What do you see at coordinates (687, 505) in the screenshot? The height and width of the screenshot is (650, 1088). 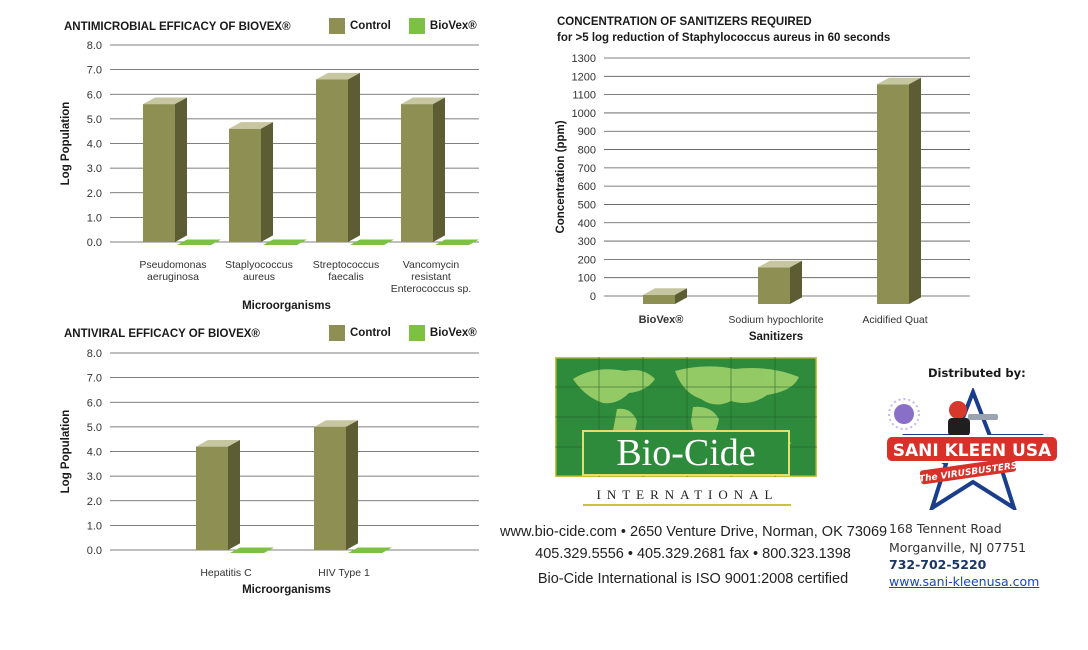 I see `logo-underline` at bounding box center [687, 505].